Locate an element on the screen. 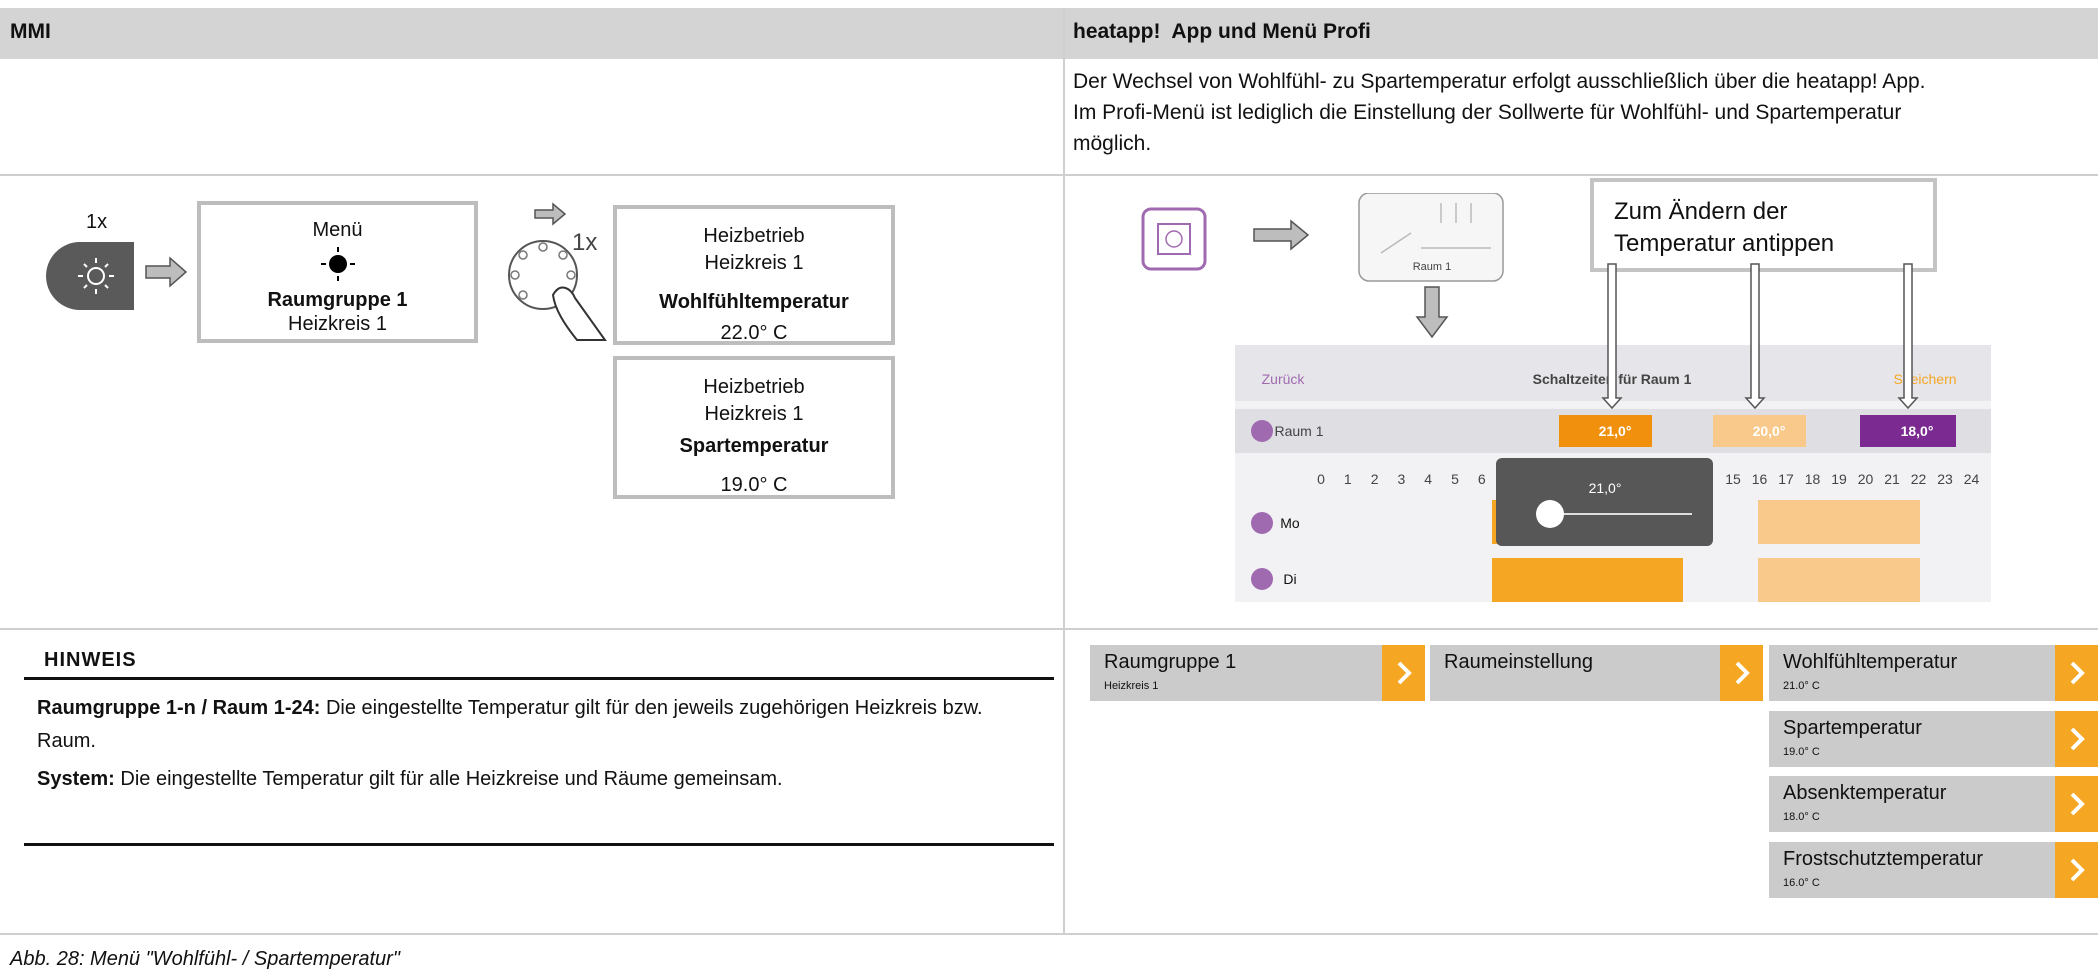 The width and height of the screenshot is (2098, 980). slider-track is located at coordinates (1621, 514).